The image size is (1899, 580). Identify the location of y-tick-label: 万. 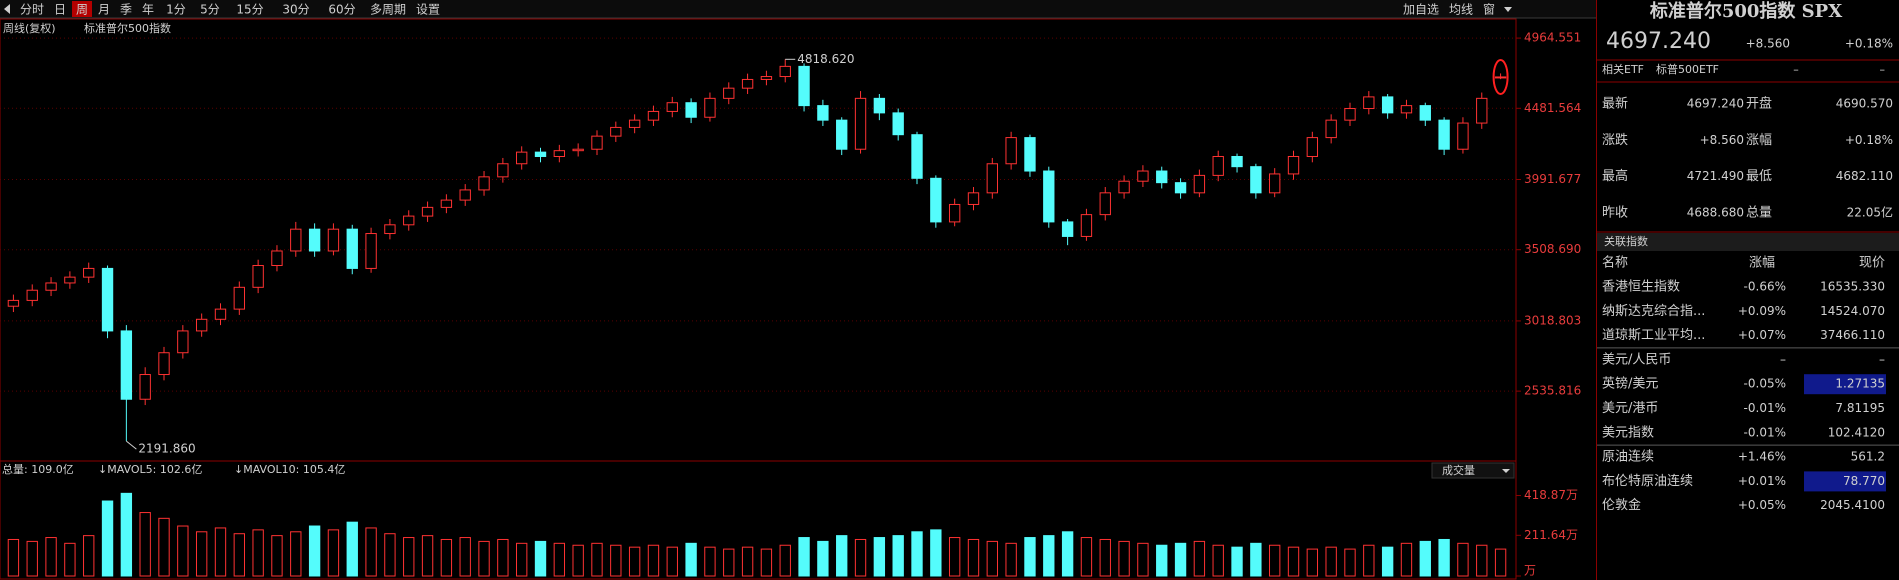
(1530, 571).